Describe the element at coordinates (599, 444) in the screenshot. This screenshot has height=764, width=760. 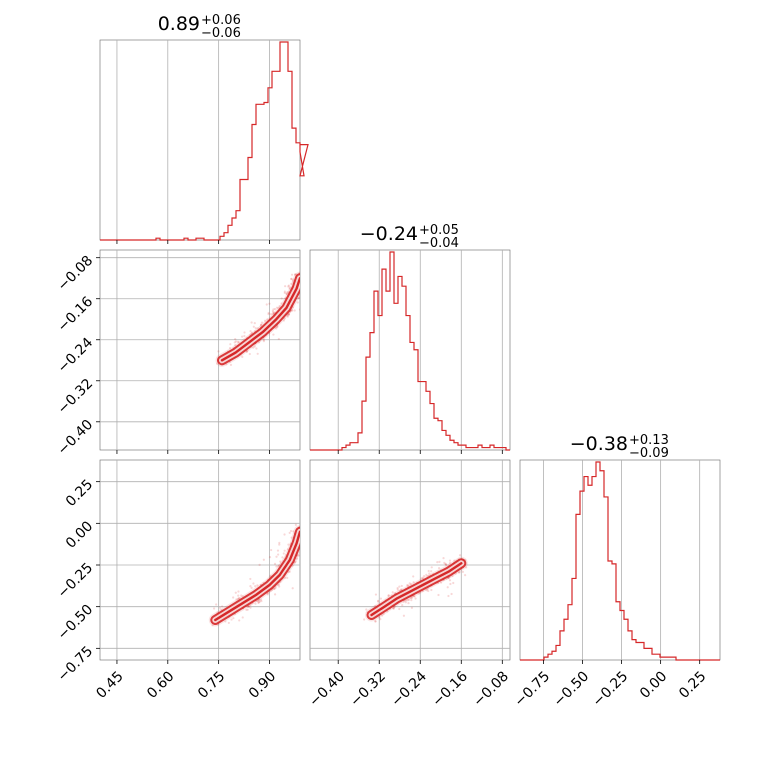
I see `title-3-median: −0.38` at that location.